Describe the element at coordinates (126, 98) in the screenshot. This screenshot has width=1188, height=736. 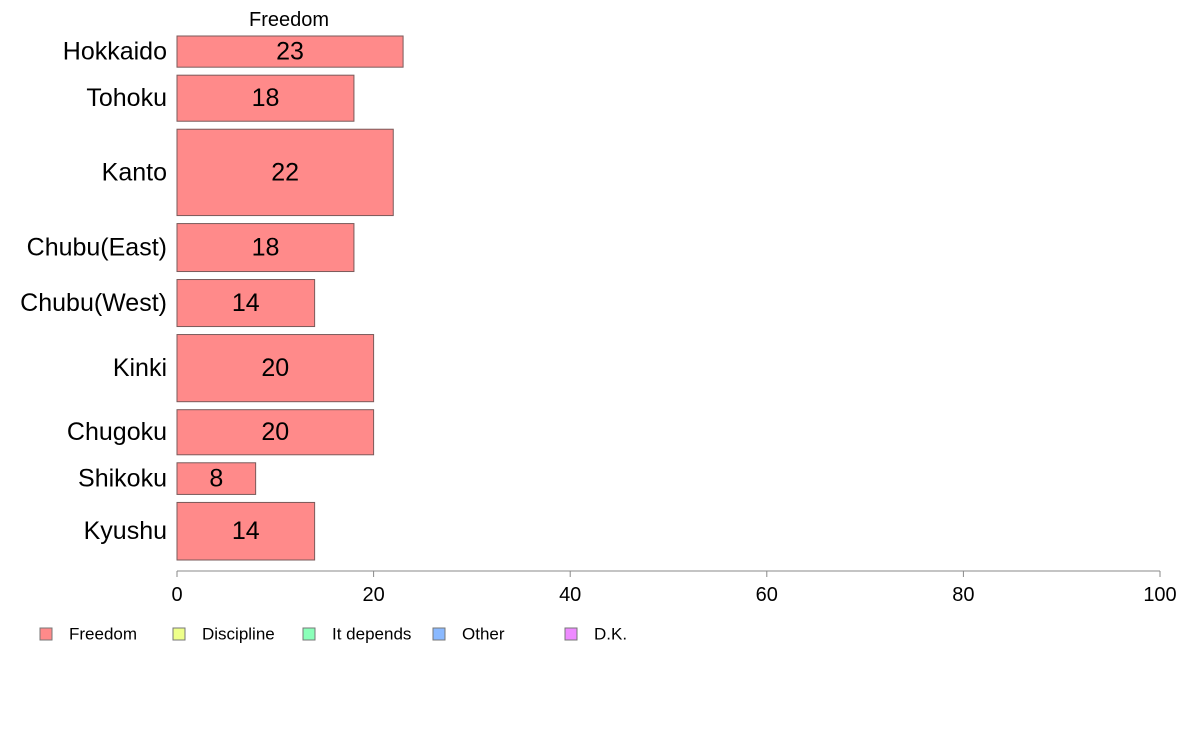
I see `category-label: Tohoku` at that location.